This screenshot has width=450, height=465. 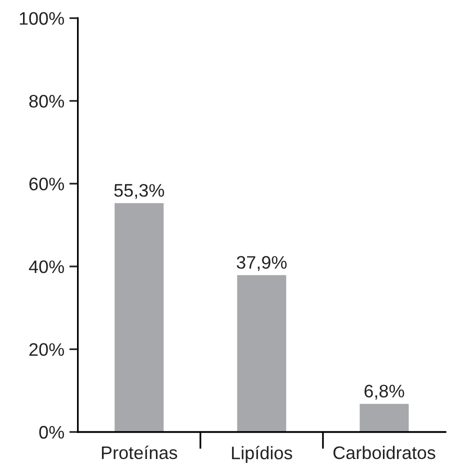 I want to click on x-tick-label: Carboidratos, so click(x=384, y=453).